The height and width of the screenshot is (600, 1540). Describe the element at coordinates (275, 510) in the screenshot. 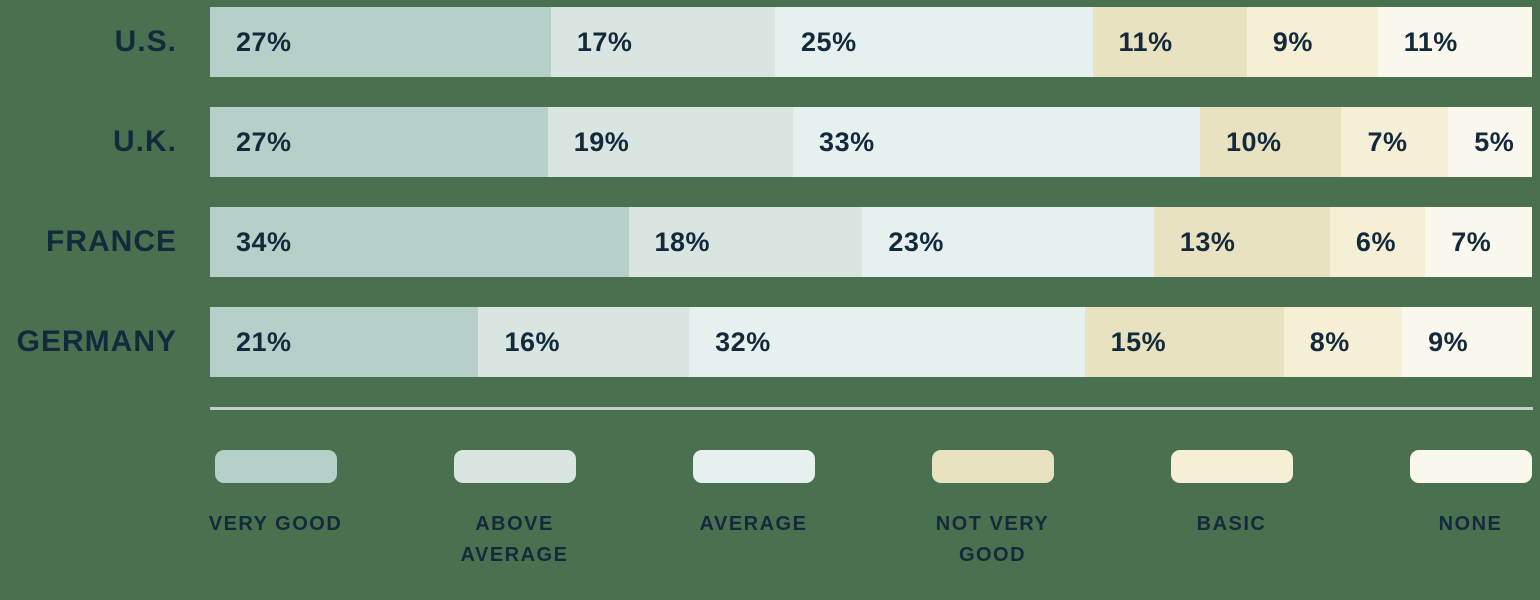

I see `legend-item: VERY GOOD` at that location.